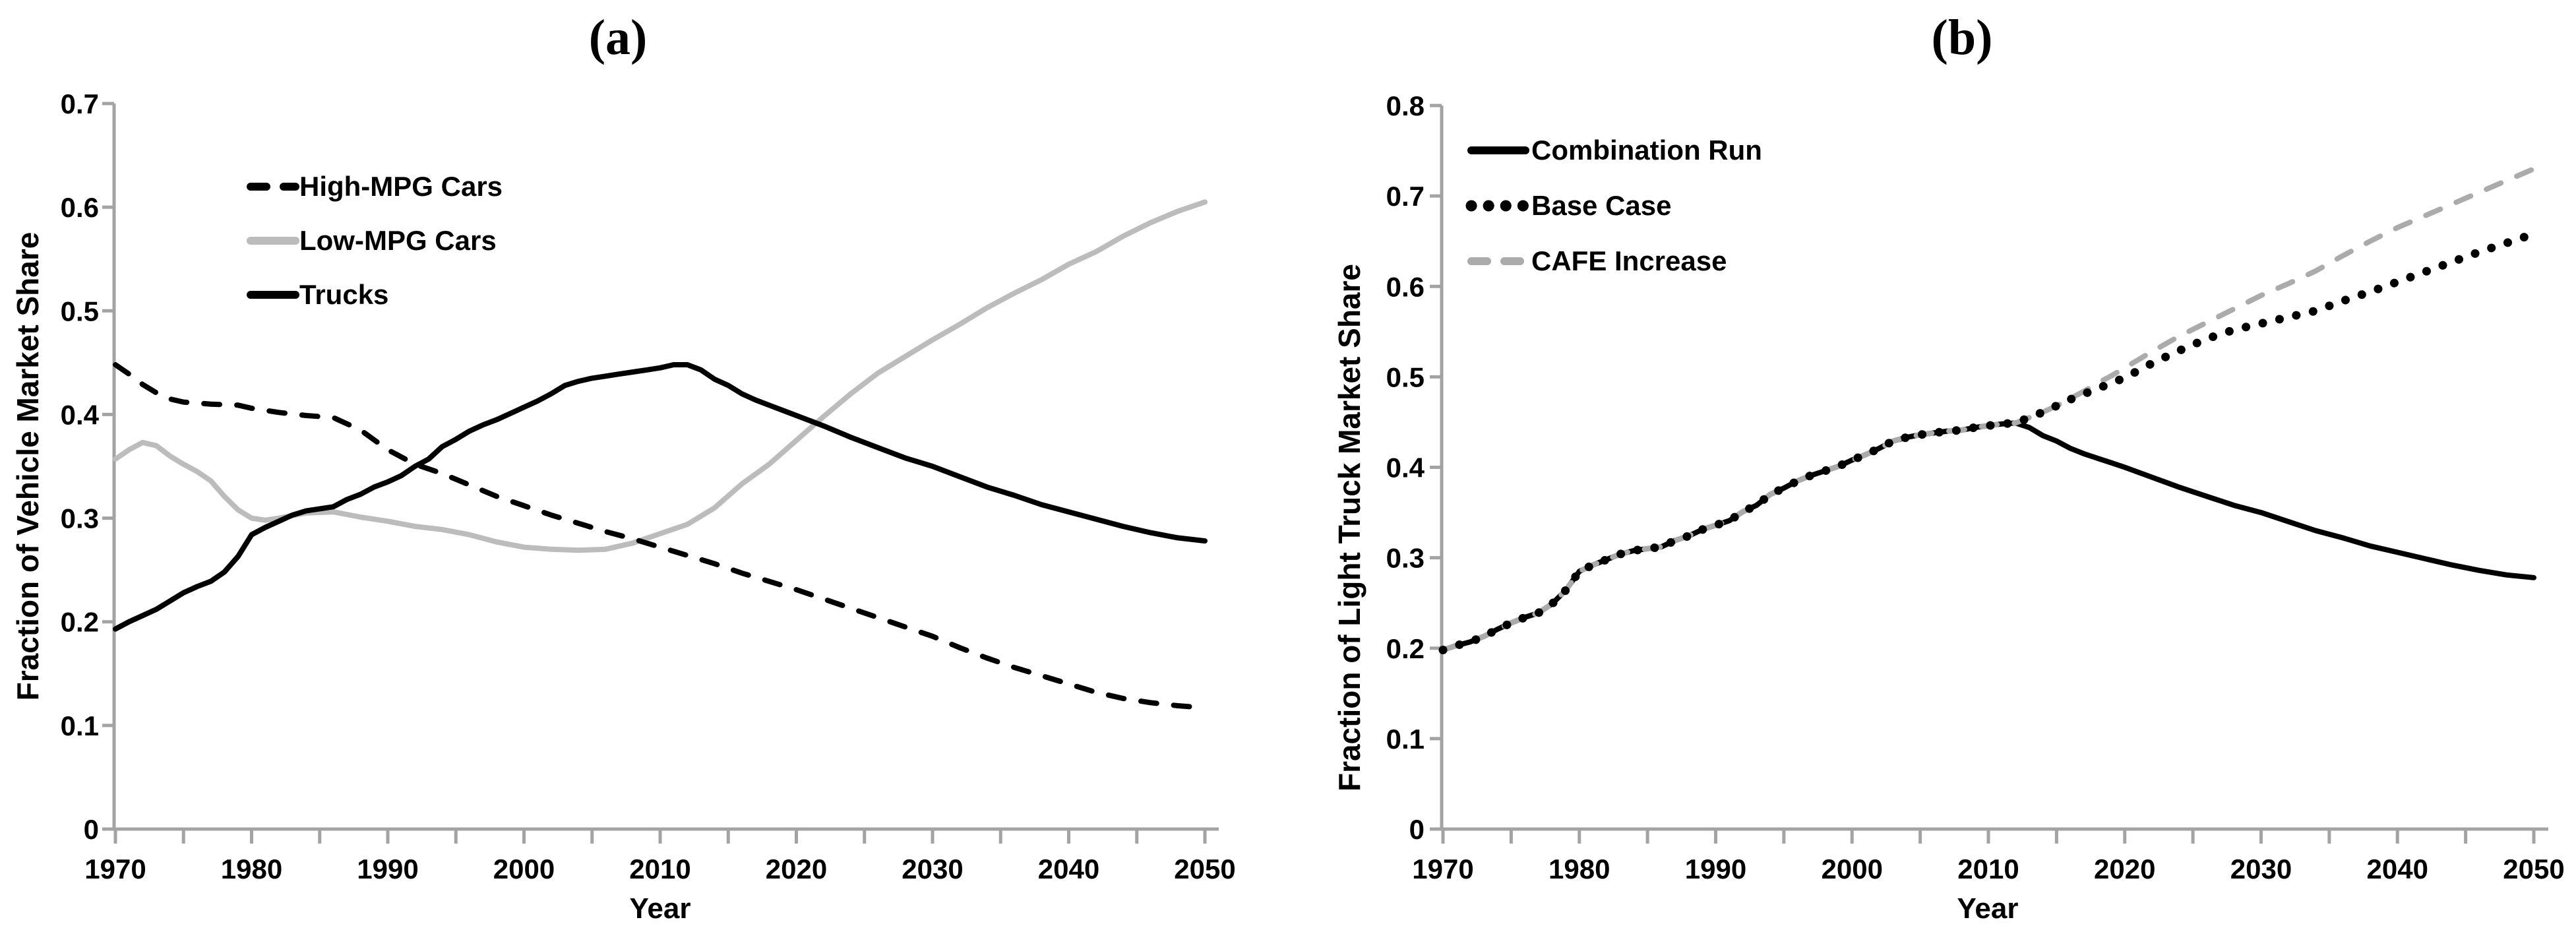  Describe the element at coordinates (1646, 150) in the screenshot. I see `legend-label: Combination Run` at that location.